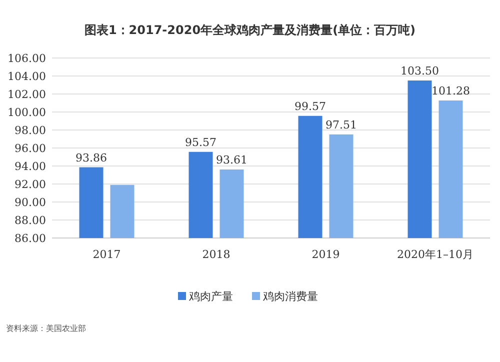 Image resolution: width=500 pixels, height=362 pixels. What do you see at coordinates (30, 202) in the screenshot?
I see `y-tick-label: 90.00` at bounding box center [30, 202].